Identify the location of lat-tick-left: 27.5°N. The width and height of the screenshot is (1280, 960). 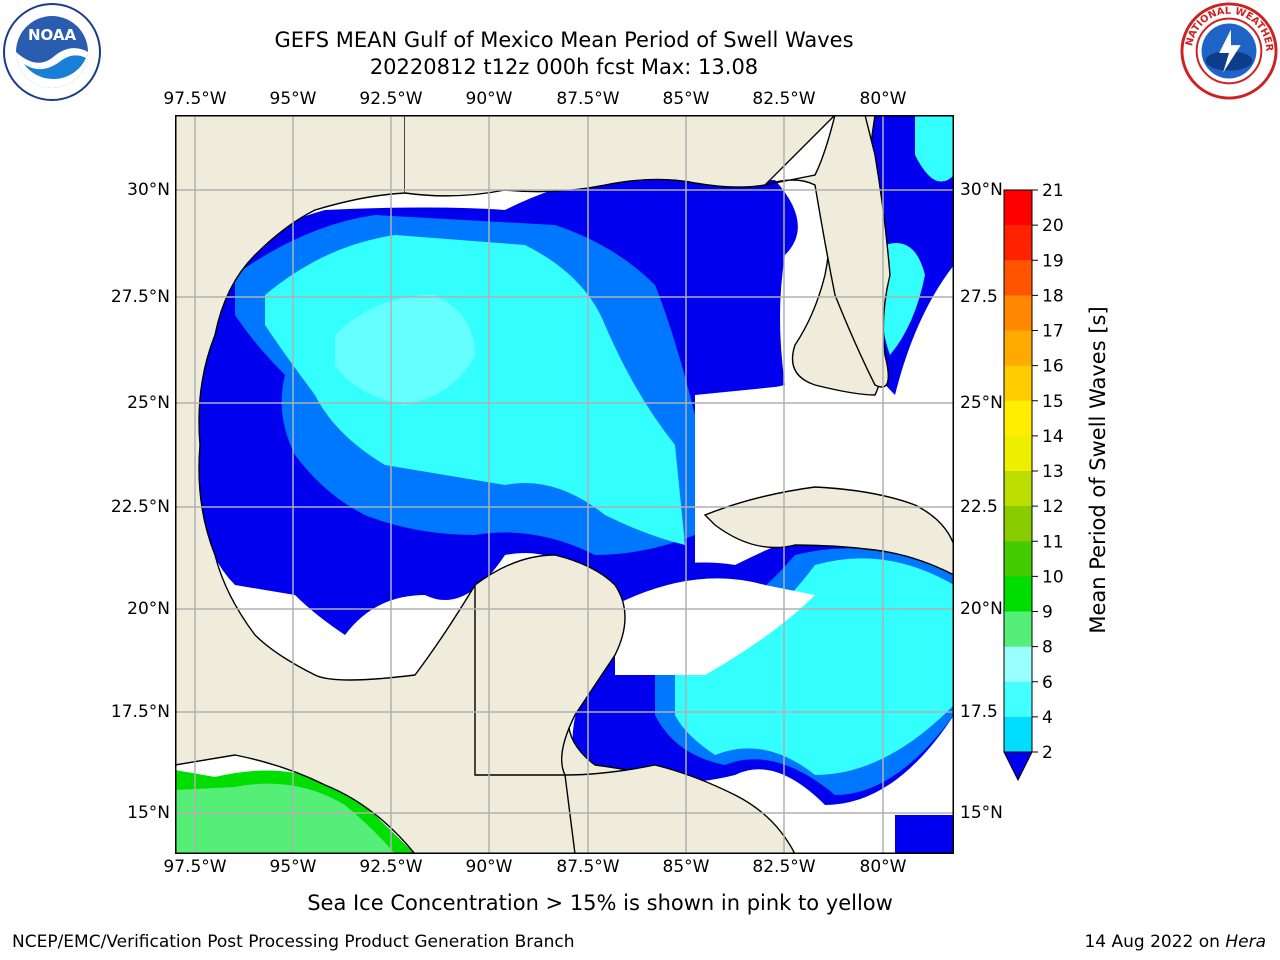
(140, 297).